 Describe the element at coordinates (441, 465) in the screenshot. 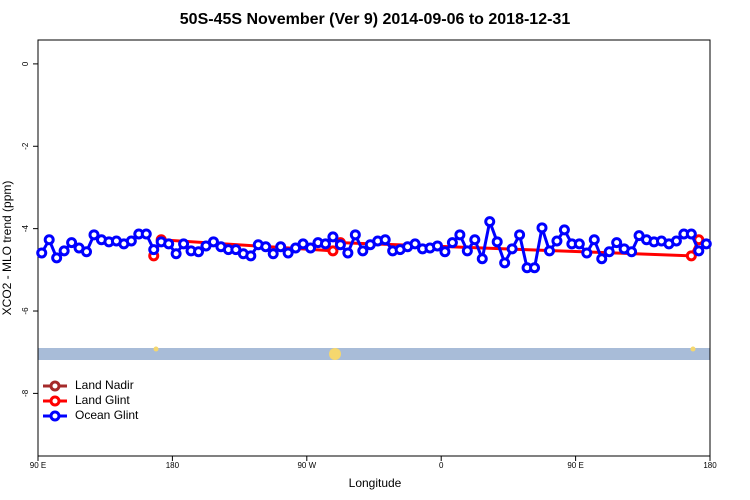

I see `x-tick-label: 0` at that location.